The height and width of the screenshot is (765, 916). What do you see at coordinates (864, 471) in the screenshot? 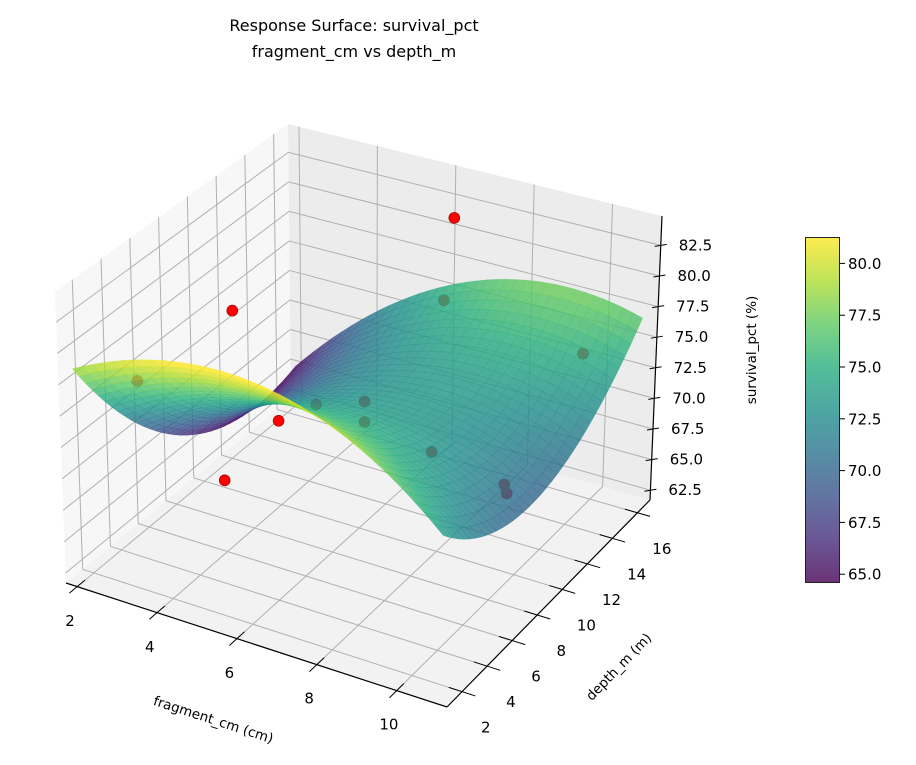
I see `colorbar-tick-label: 70.0` at bounding box center [864, 471].